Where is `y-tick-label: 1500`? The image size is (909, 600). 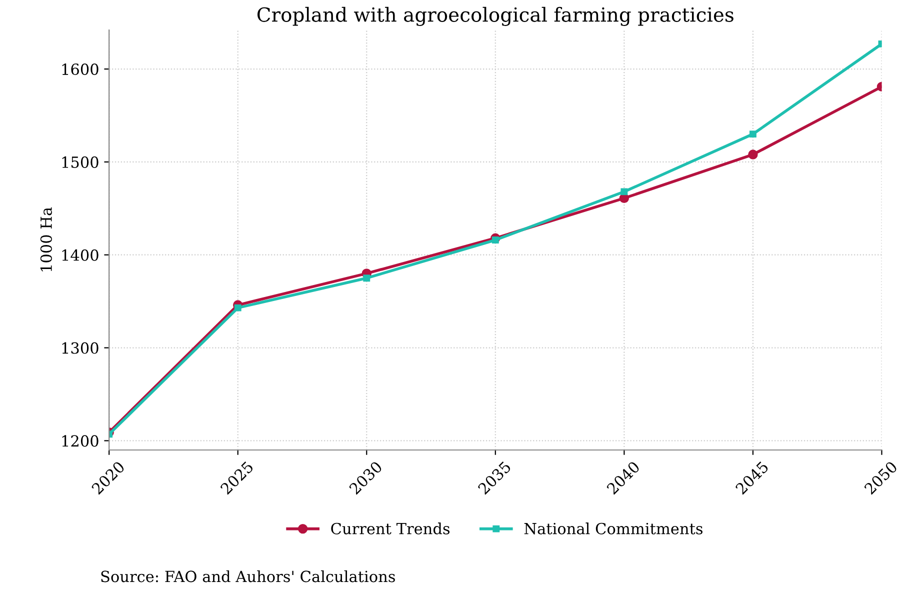
y-tick-label: 1500 is located at coordinates (80, 162).